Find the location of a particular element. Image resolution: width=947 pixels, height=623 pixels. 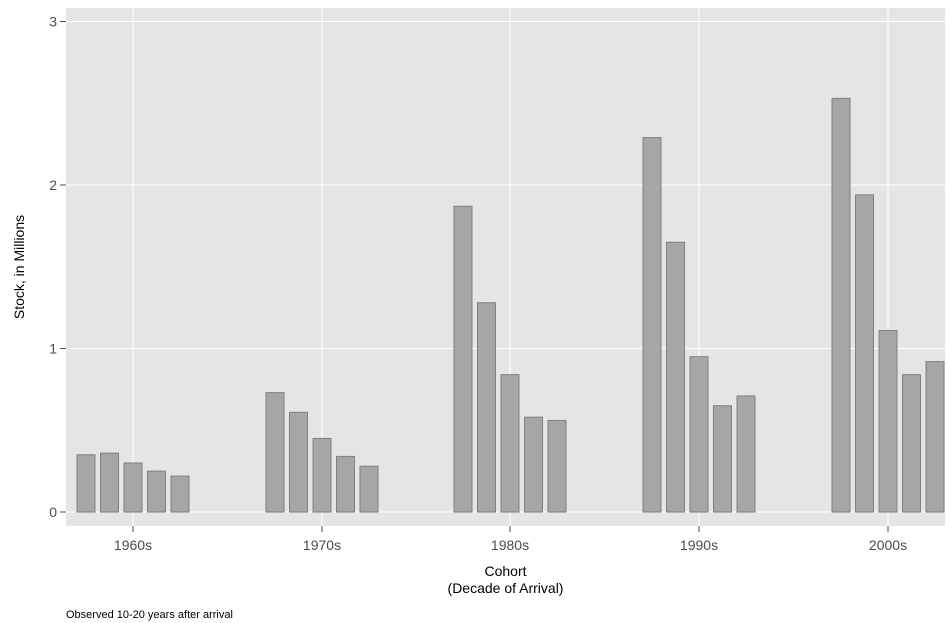

x-tick-label: 1980s is located at coordinates (510, 545).